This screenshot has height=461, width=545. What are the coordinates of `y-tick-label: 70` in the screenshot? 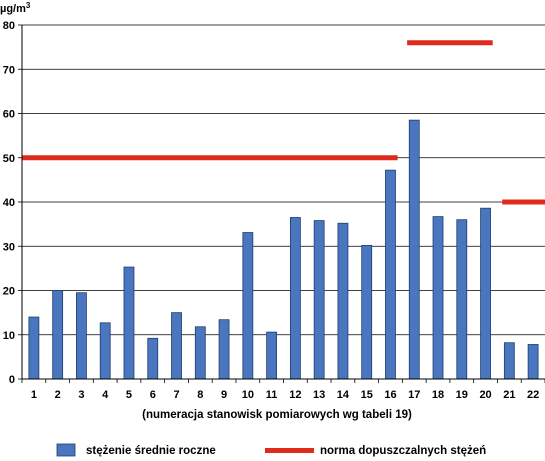 It's located at (9, 70).